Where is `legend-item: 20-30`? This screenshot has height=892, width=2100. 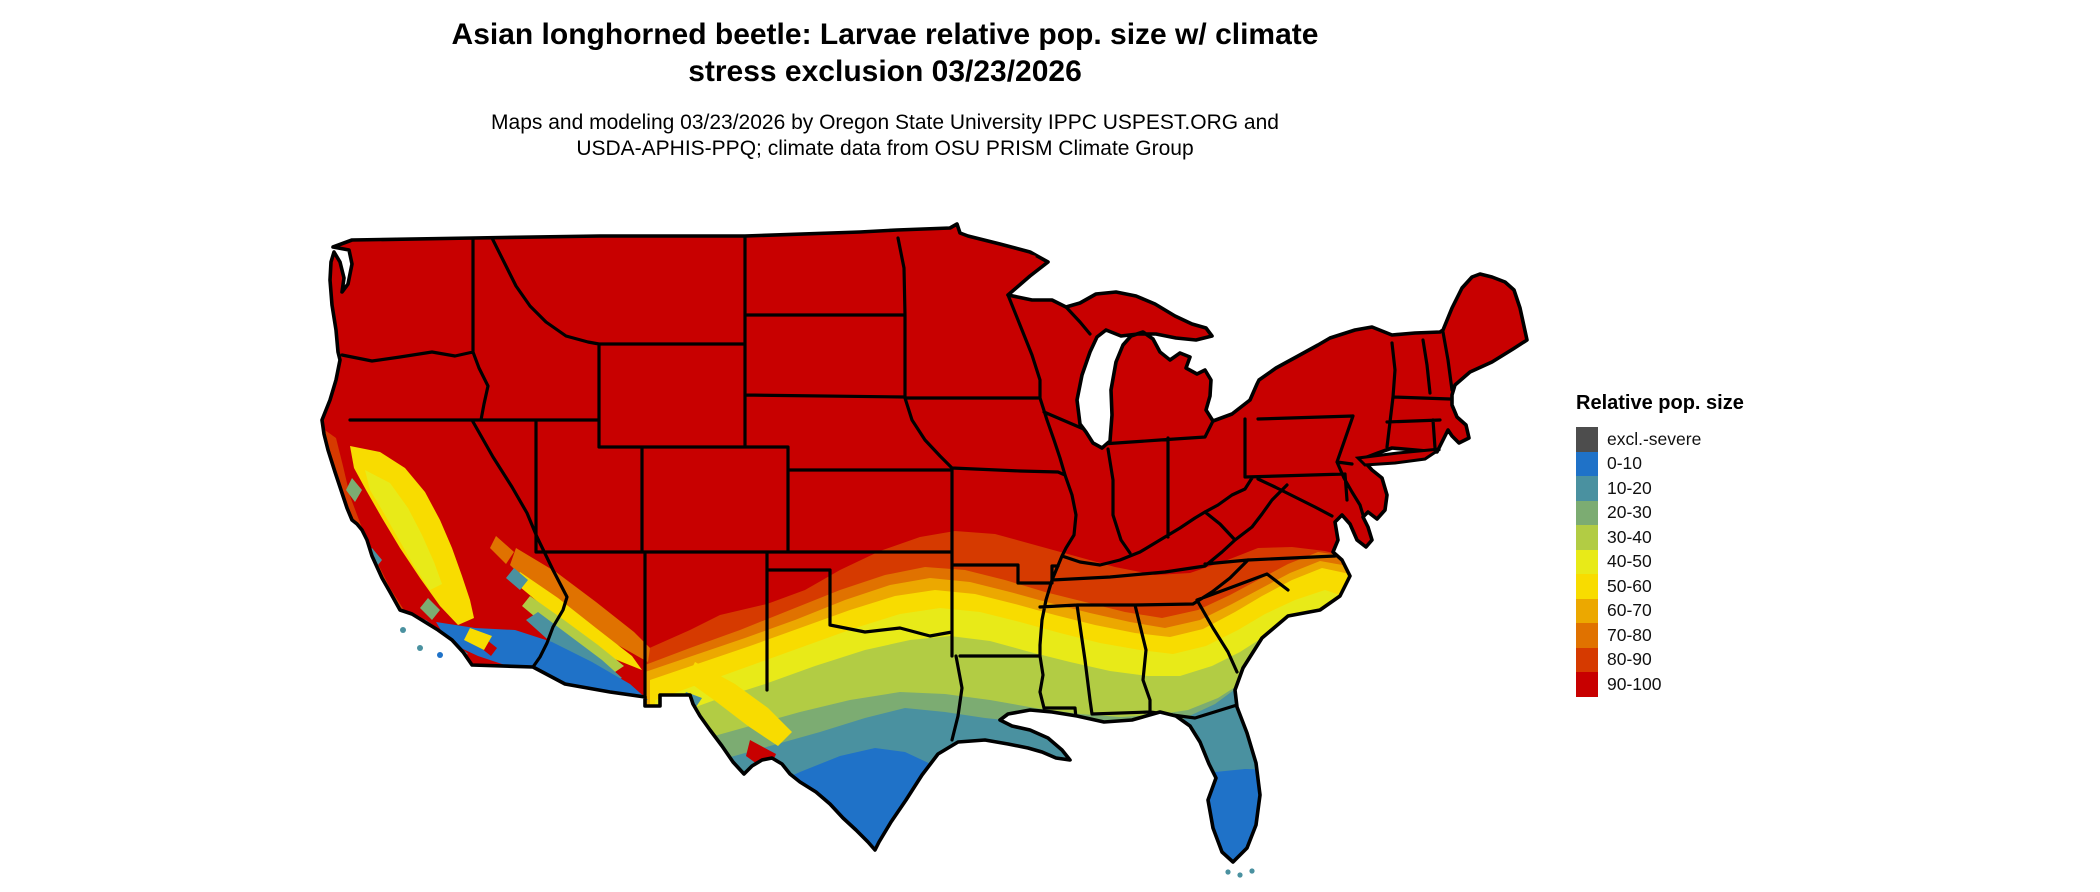
legend-item: 20-30 is located at coordinates (1660, 512).